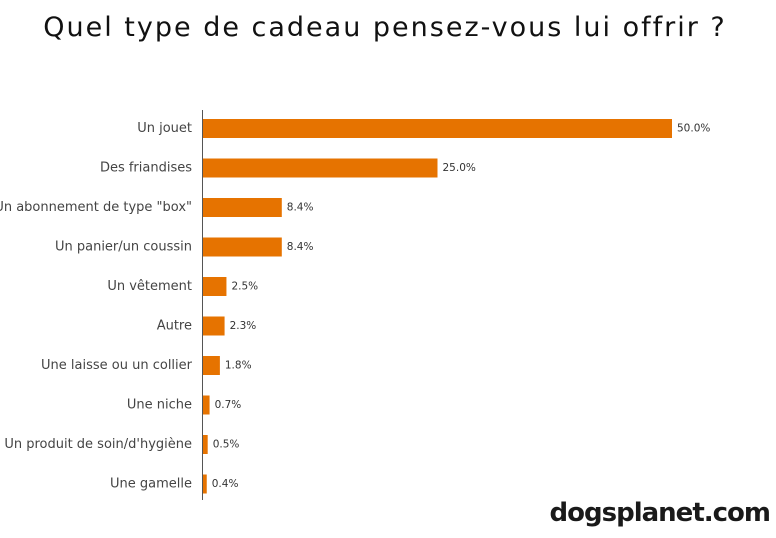 The image size is (776, 538). Describe the element at coordinates (459, 168) in the screenshot. I see `value-label: 25.0%` at that location.